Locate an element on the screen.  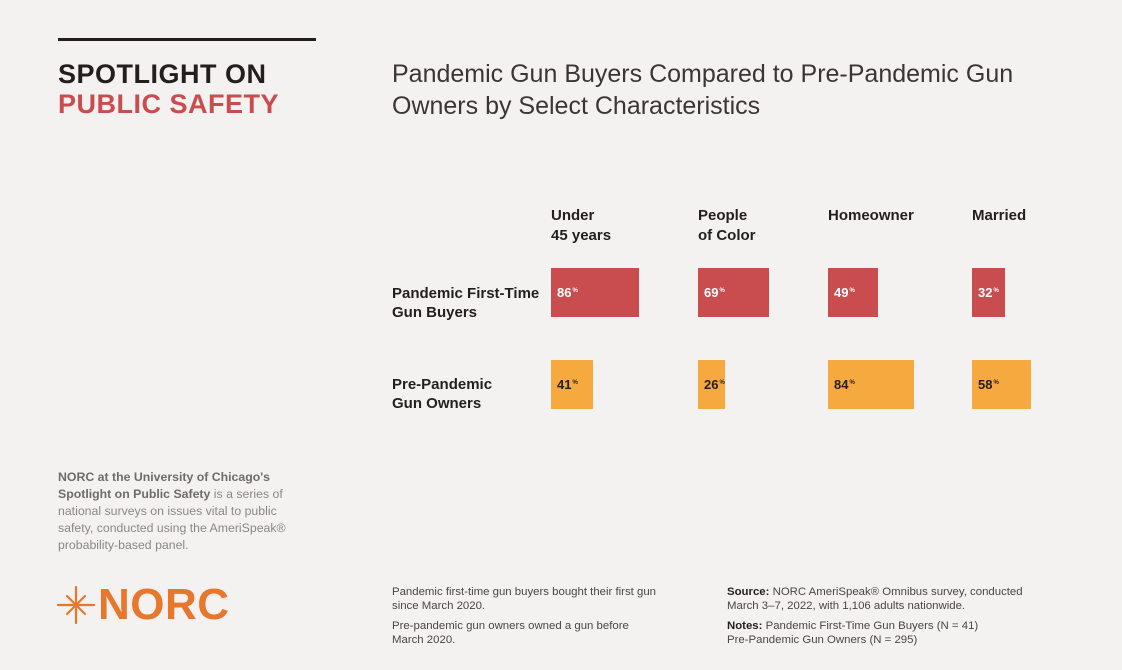
bar-value: 58 is located at coordinates (985, 384).